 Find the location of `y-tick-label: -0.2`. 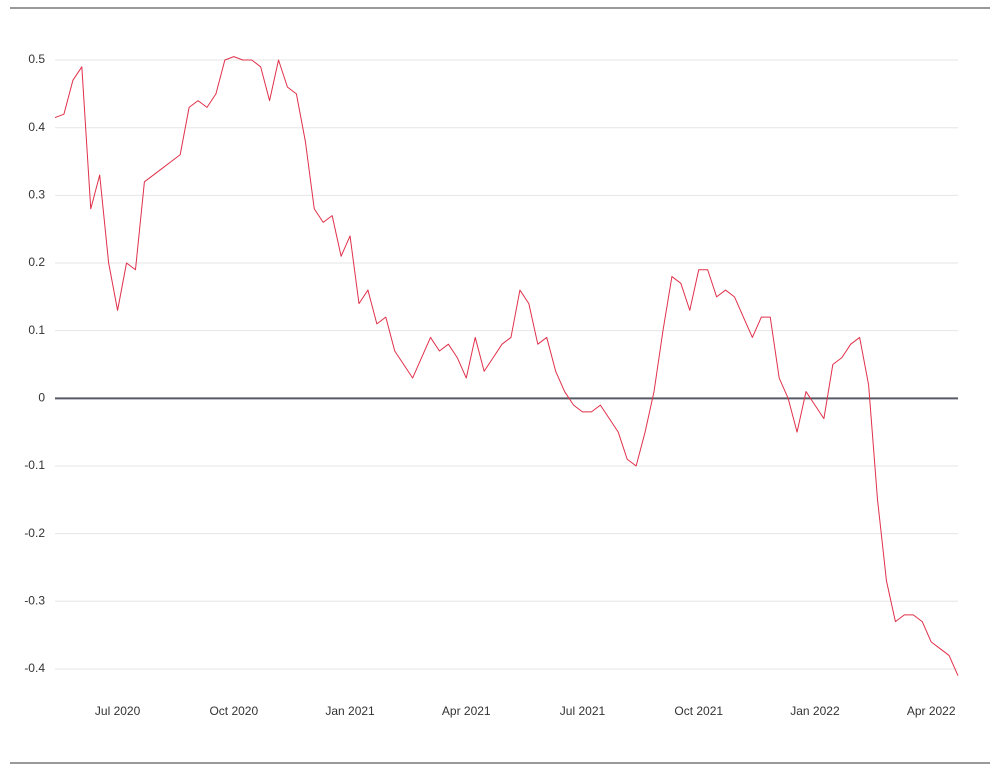

y-tick-label: -0.2 is located at coordinates (34, 533).